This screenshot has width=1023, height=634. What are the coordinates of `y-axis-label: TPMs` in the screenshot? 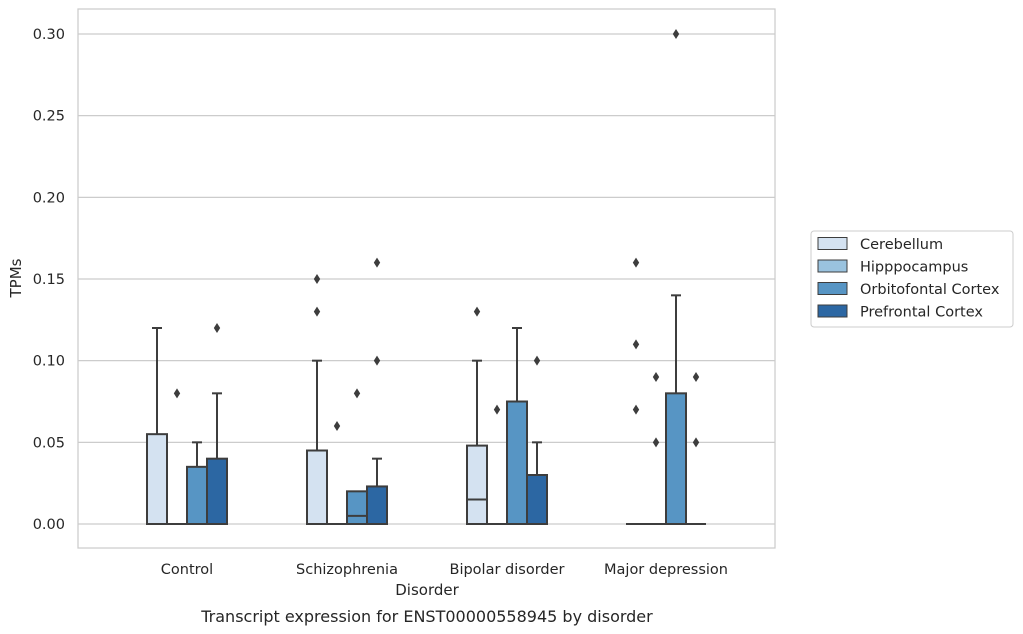 It's located at (16, 278).